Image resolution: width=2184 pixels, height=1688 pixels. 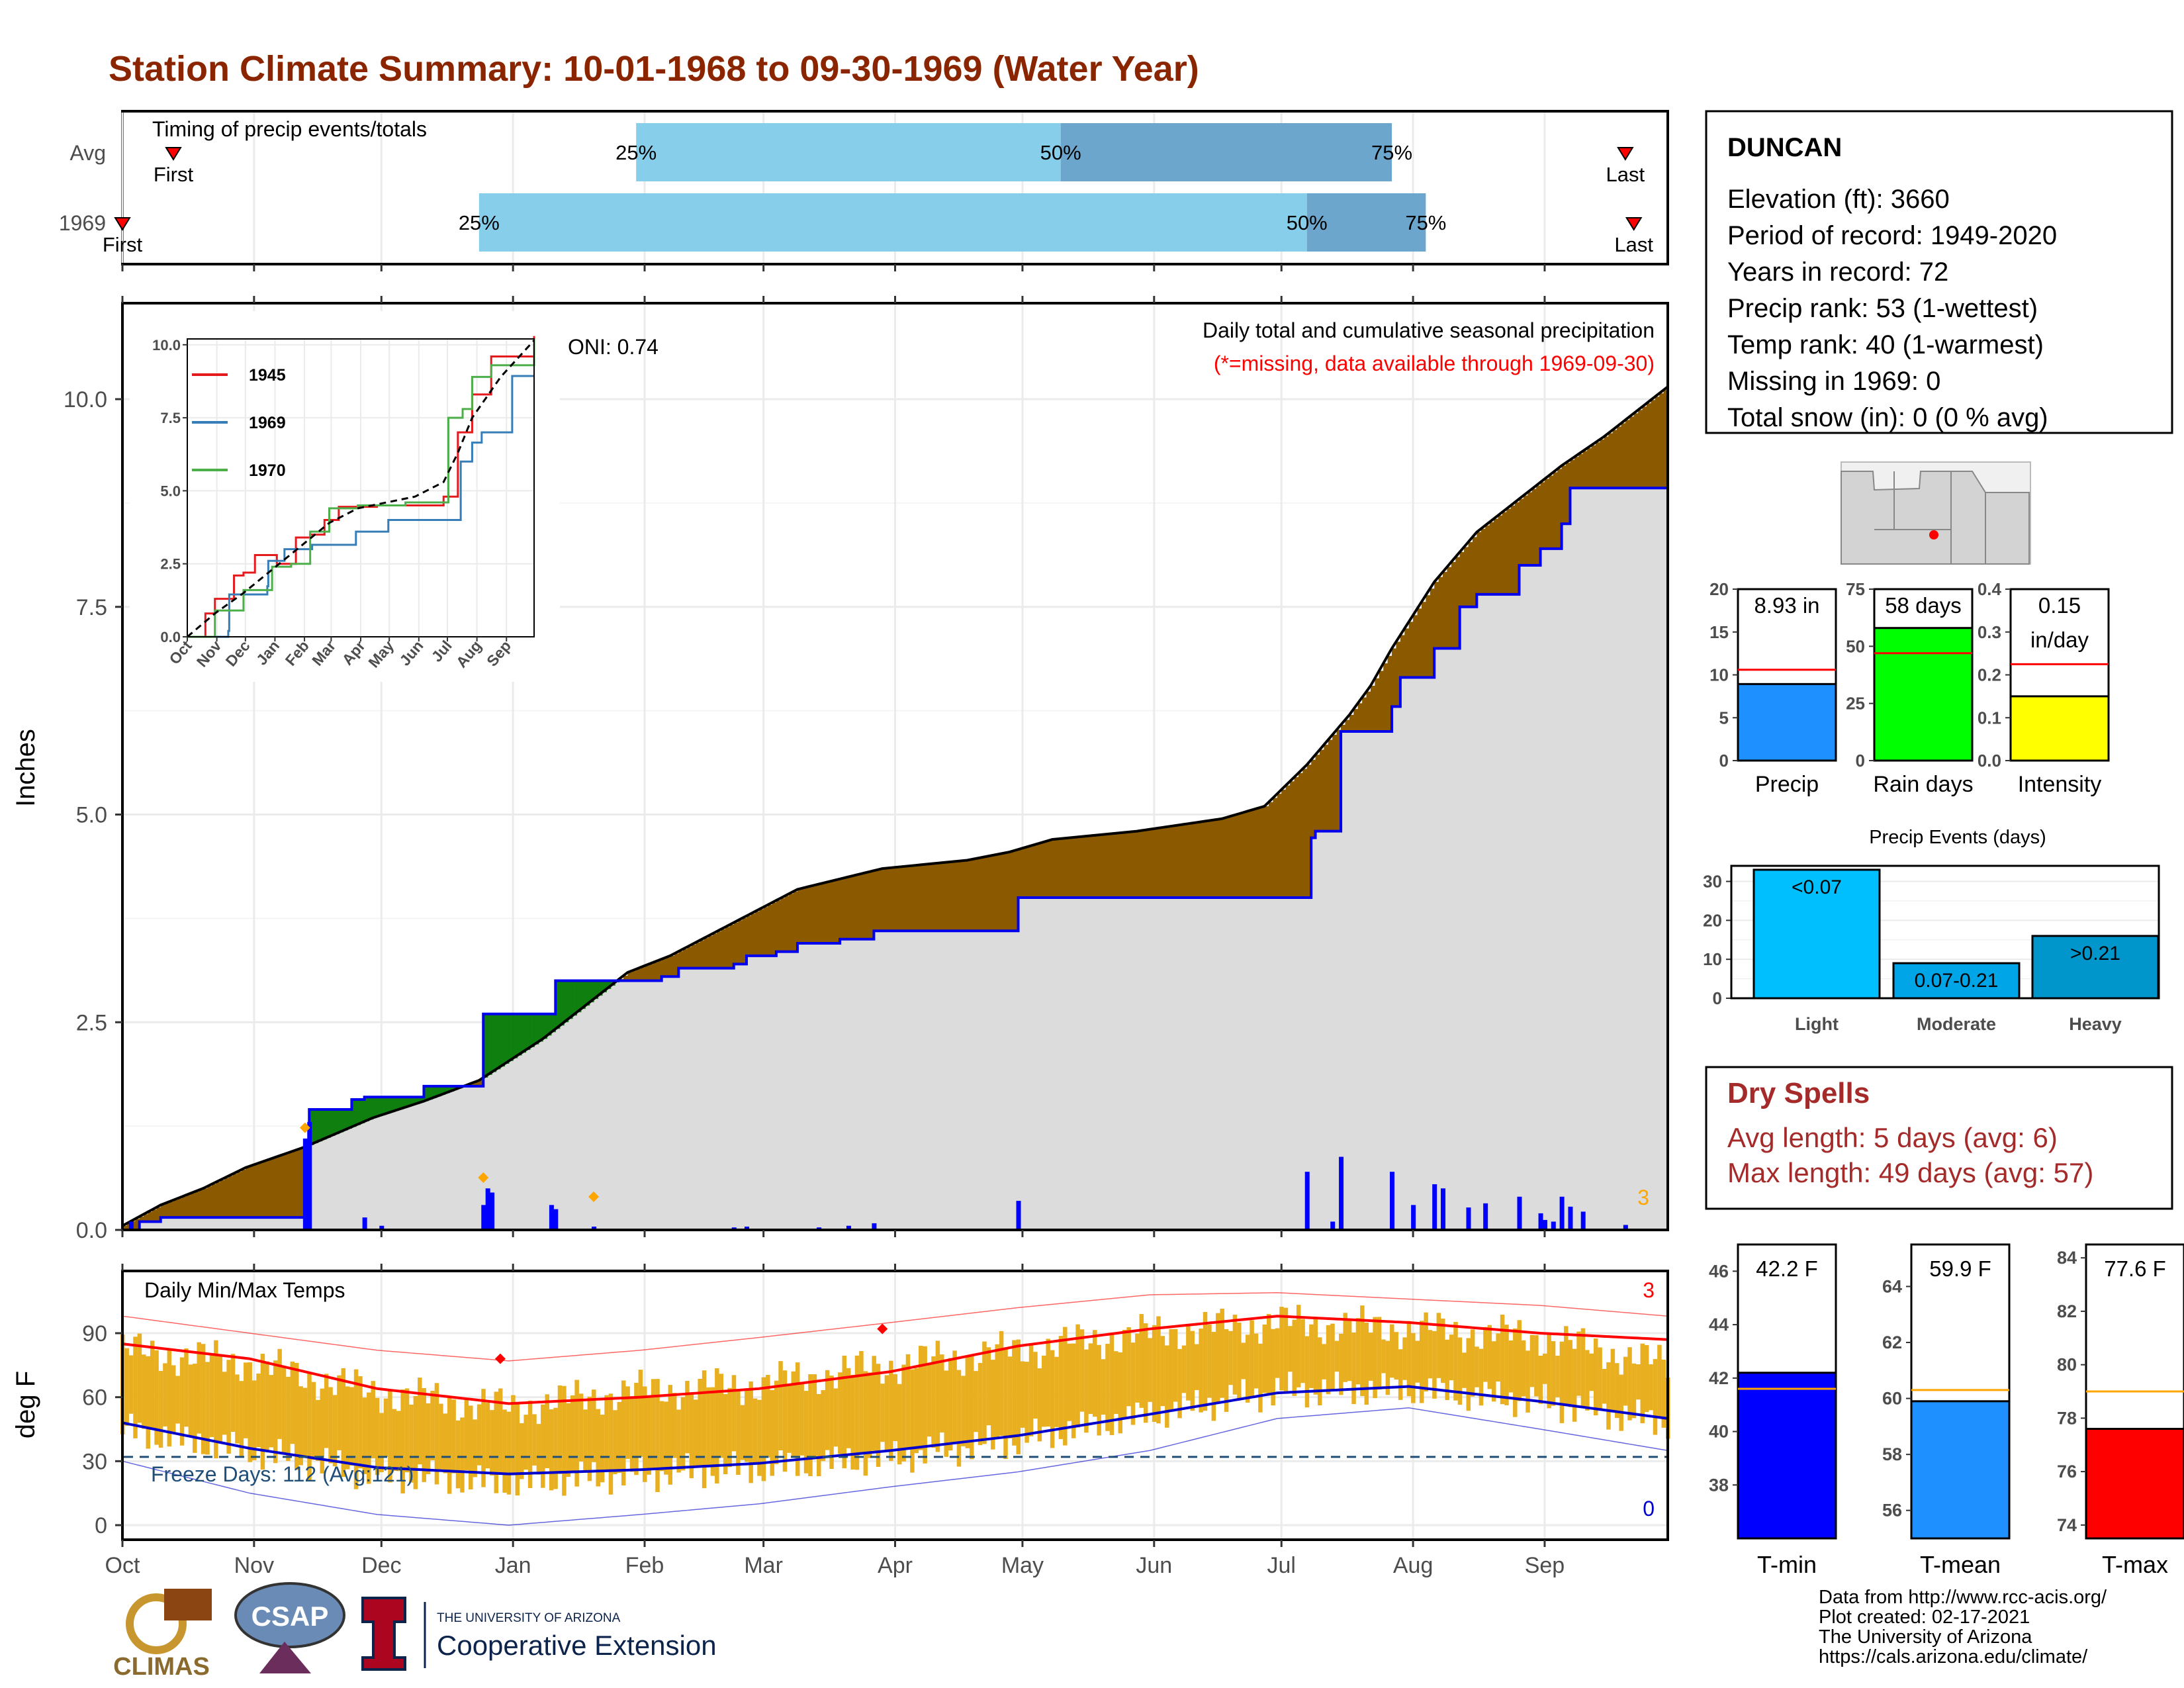 I want to click on csap-logo: CSAP, so click(x=289, y=1627).